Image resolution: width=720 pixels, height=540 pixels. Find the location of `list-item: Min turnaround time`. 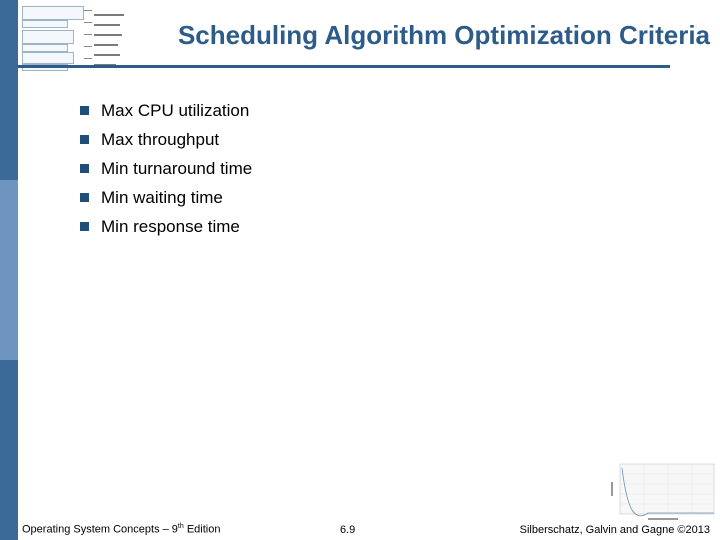

list-item: Min turnaround time is located at coordinates (166, 168).